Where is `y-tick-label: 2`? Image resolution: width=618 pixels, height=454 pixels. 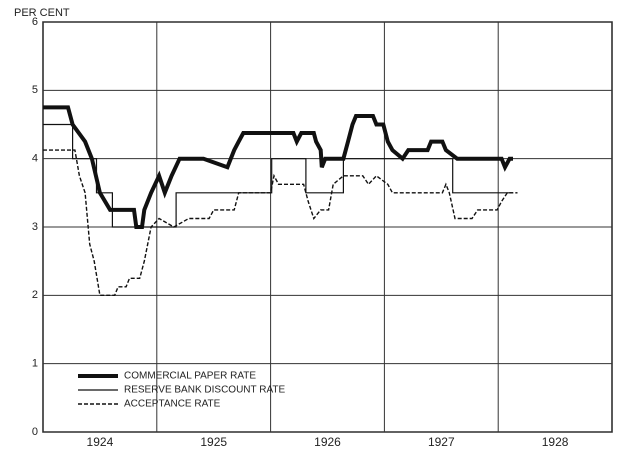
y-tick-label: 2 is located at coordinates (35, 295).